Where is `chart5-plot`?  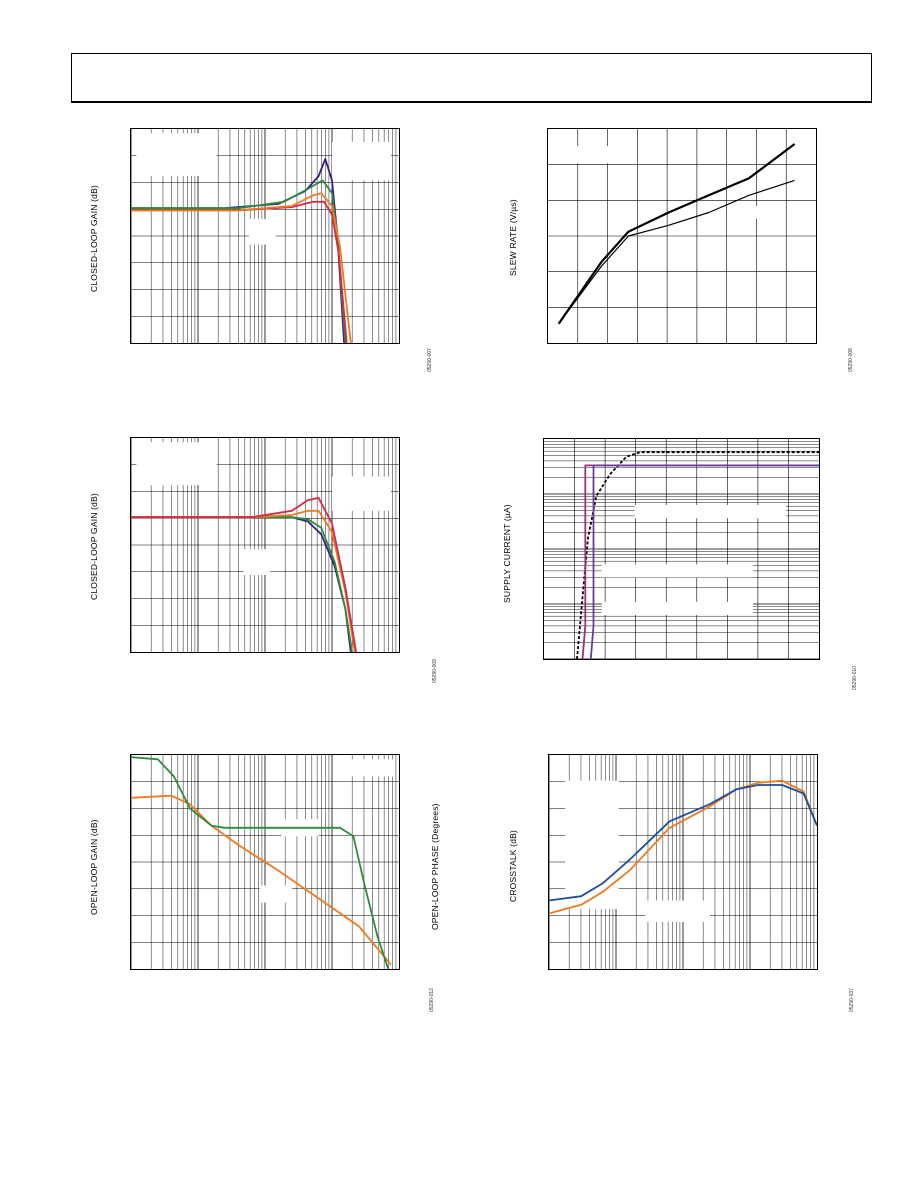 chart5-plot is located at coordinates (265, 862).